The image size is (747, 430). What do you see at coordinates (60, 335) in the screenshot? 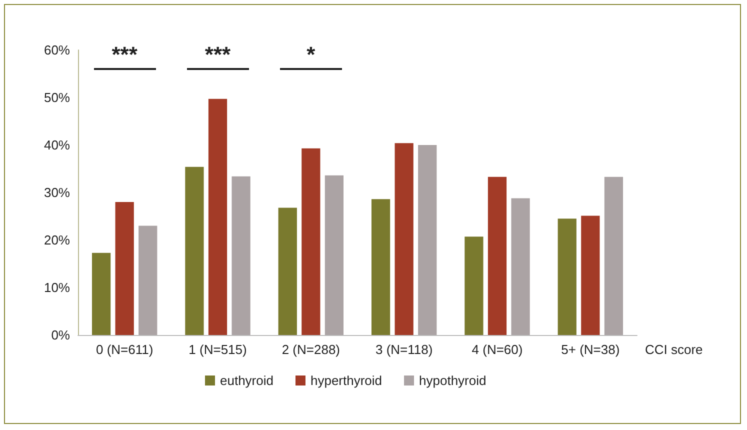
I see `y-tick-label: 0%` at bounding box center [60, 335].